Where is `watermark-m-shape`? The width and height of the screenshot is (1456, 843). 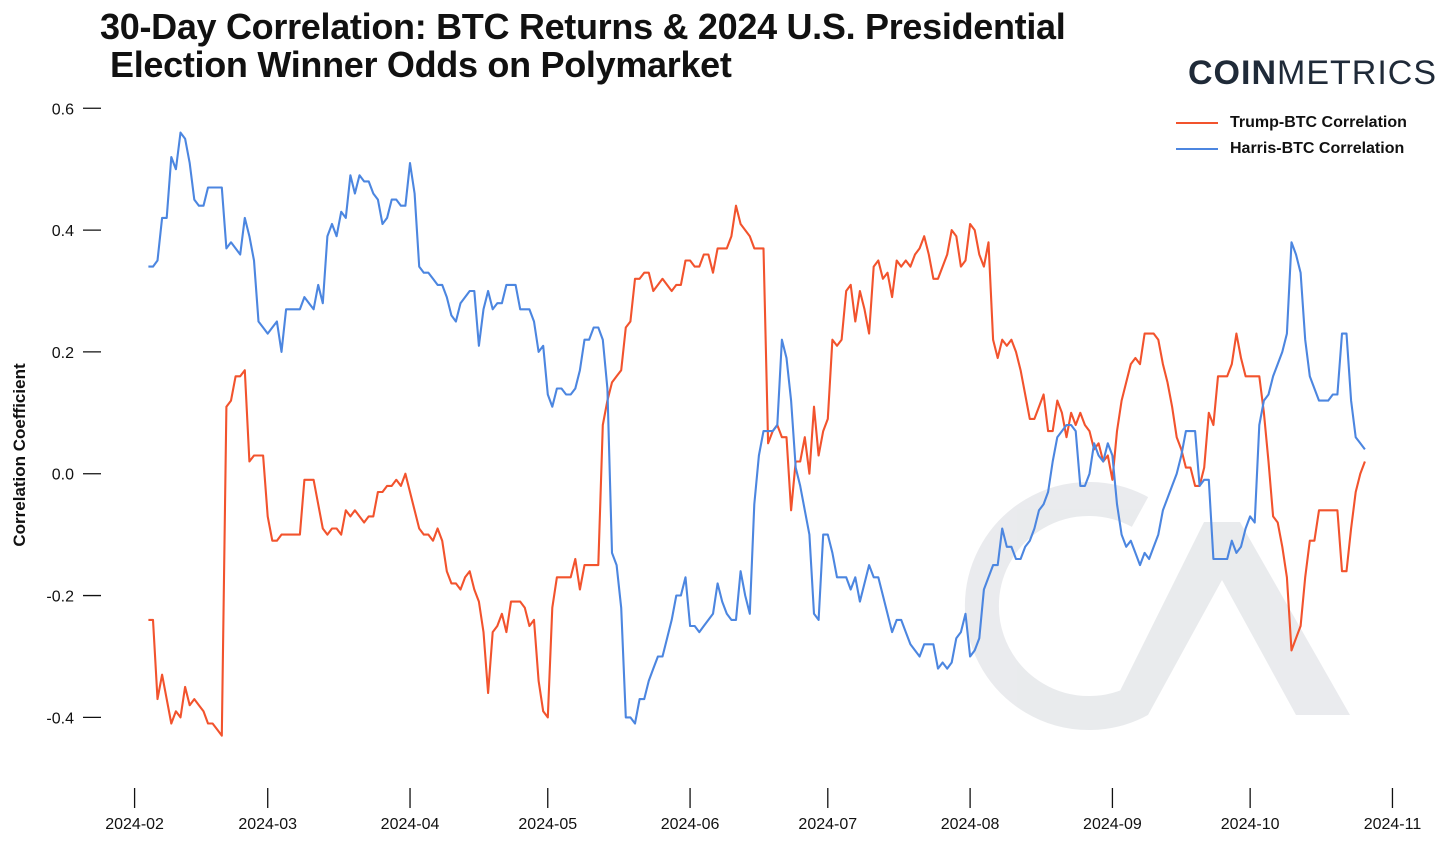
watermark-m-shape is located at coordinates (1229, 618).